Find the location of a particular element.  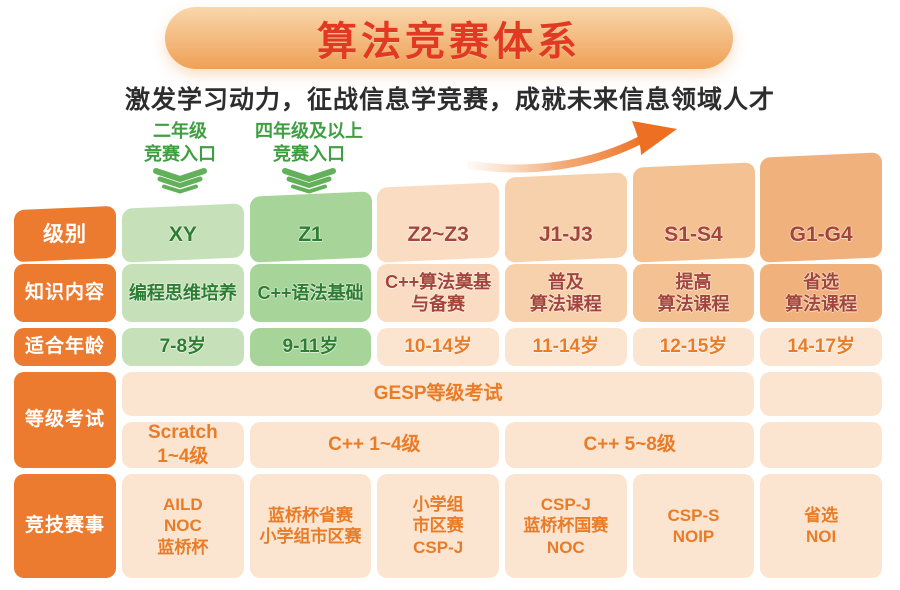

row-header-knowledge: 知识内容 is located at coordinates (65, 293).